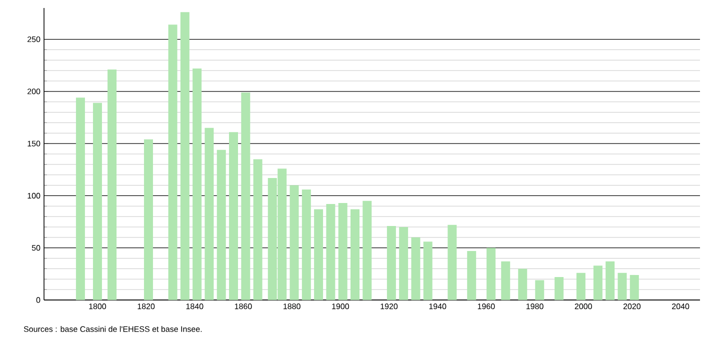 This screenshot has width=710, height=340. I want to click on x-tick-label: 1860, so click(243, 307).